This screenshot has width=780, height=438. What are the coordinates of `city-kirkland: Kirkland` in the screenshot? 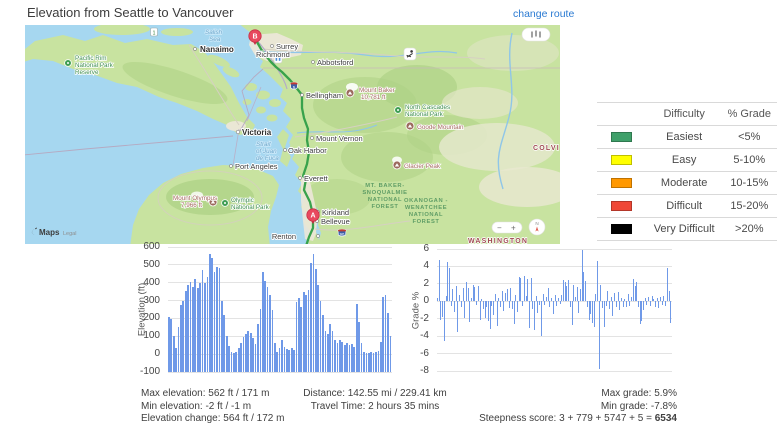 It's located at (335, 212).